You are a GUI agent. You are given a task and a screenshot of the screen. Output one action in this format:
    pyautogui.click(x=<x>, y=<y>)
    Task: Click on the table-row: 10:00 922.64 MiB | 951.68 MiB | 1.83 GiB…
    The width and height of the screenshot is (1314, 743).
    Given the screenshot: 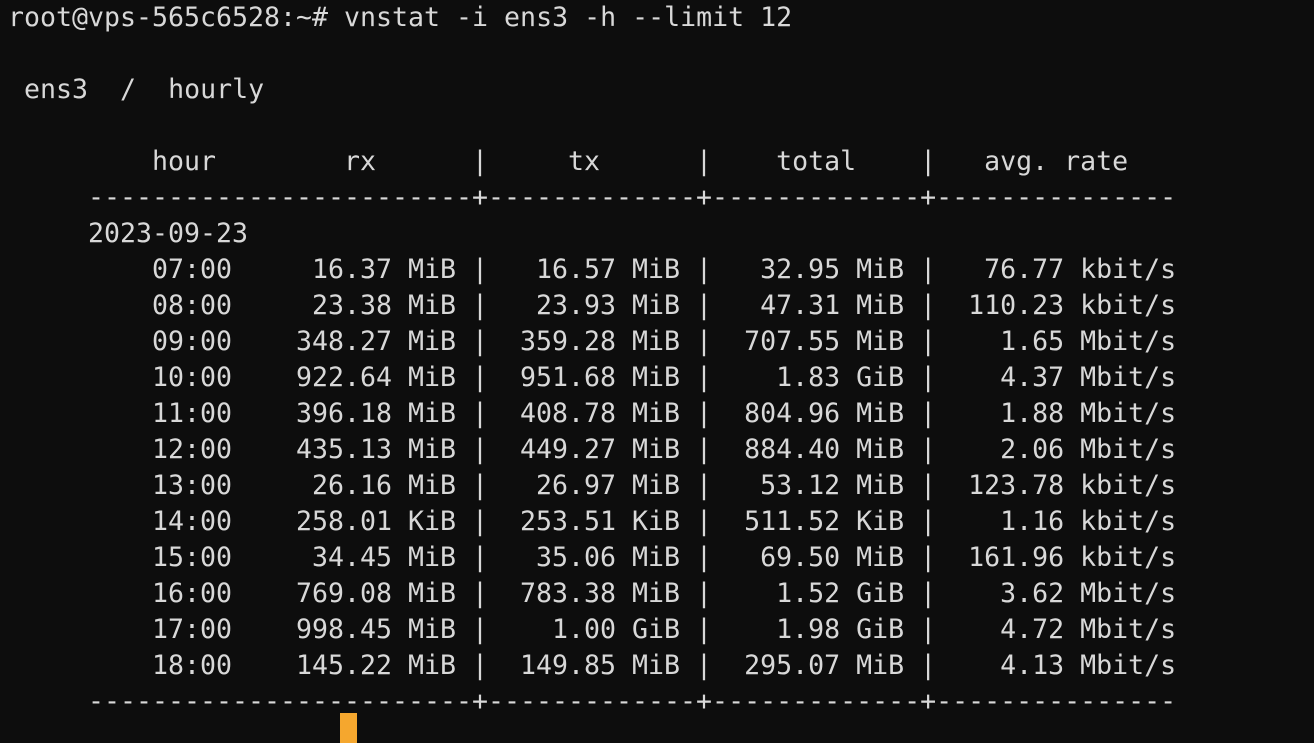 What is the action you would take?
    pyautogui.click(x=592, y=377)
    